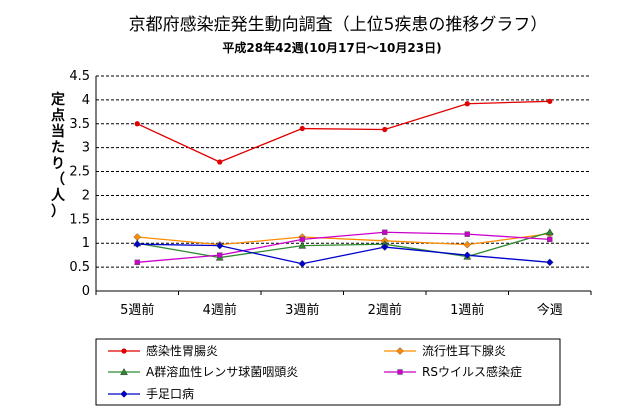  What do you see at coordinates (79, 267) in the screenshot?
I see `y-tick-label: 0.5` at bounding box center [79, 267].